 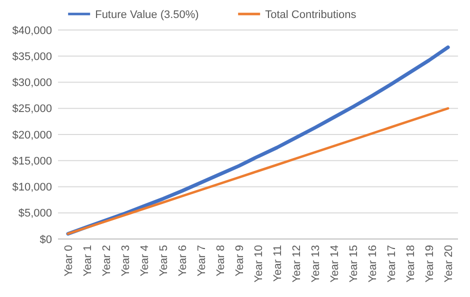 What do you see at coordinates (372, 264) in the screenshot?
I see `x-tick-label: Year 16` at bounding box center [372, 264].